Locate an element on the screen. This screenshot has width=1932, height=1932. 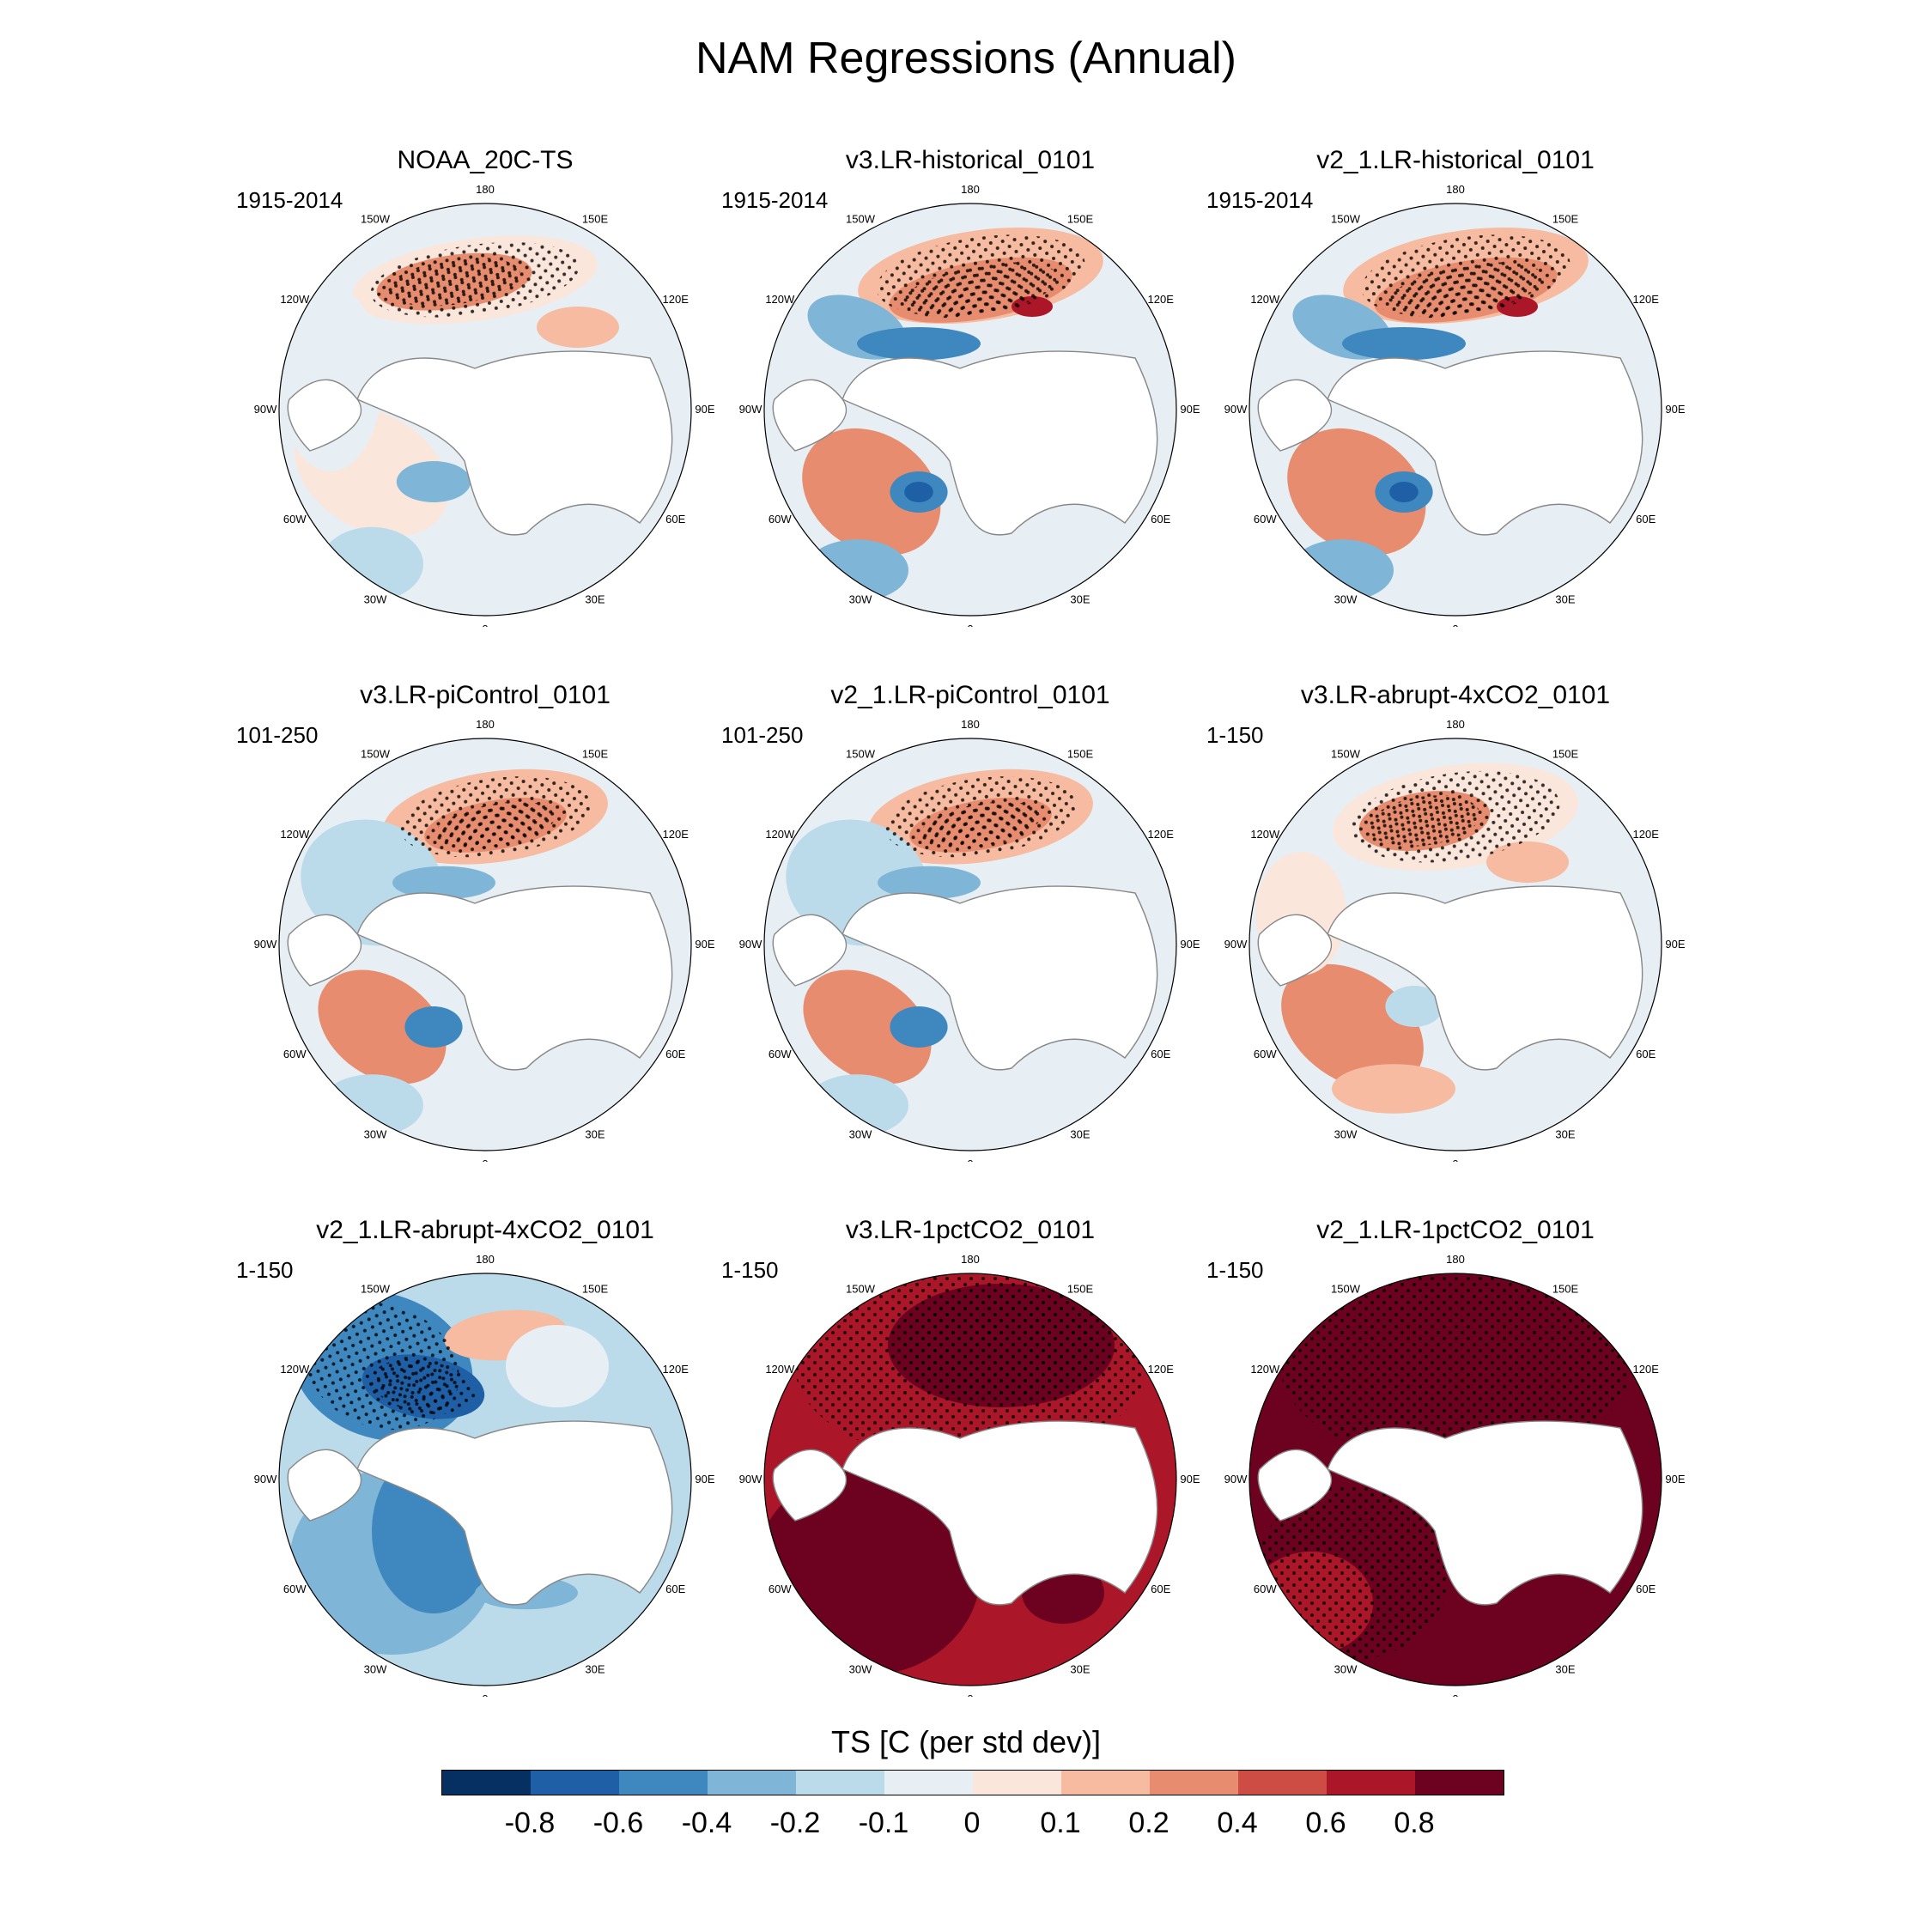
colorbar-tick-label: -0.8 is located at coordinates (530, 1823).